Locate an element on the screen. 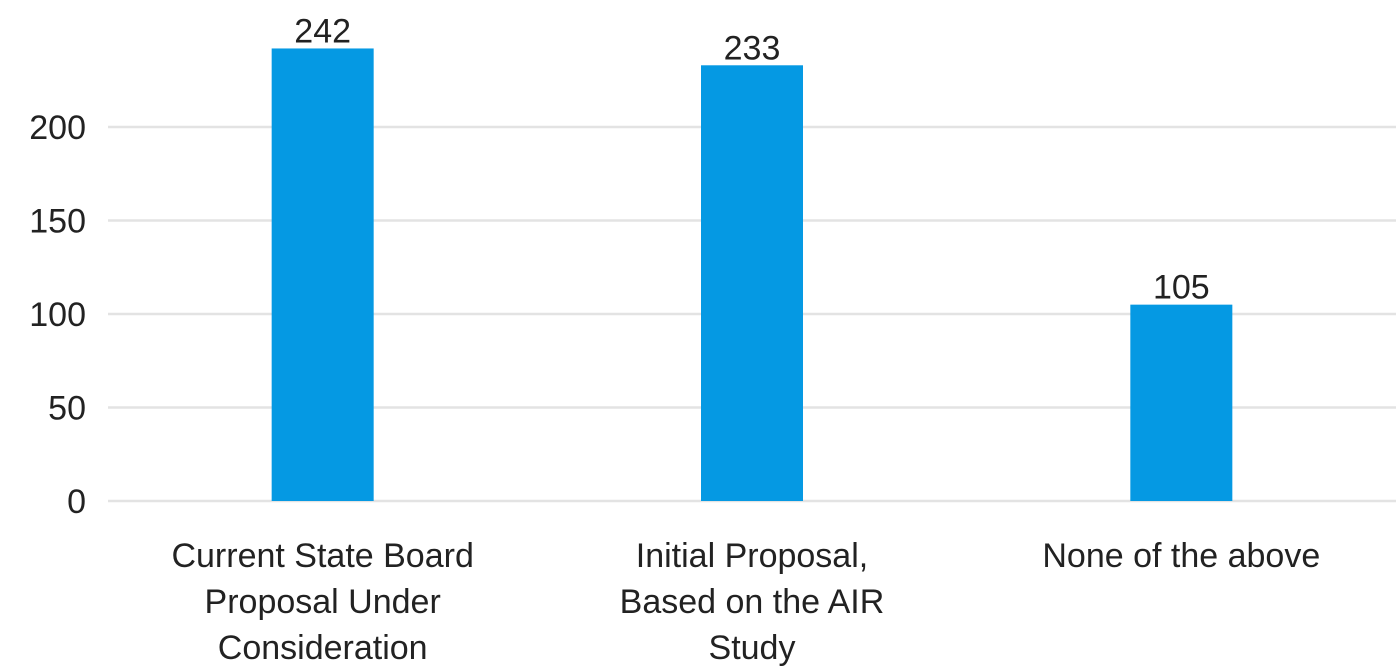  x-category-label: None of the above is located at coordinates (1181, 556).